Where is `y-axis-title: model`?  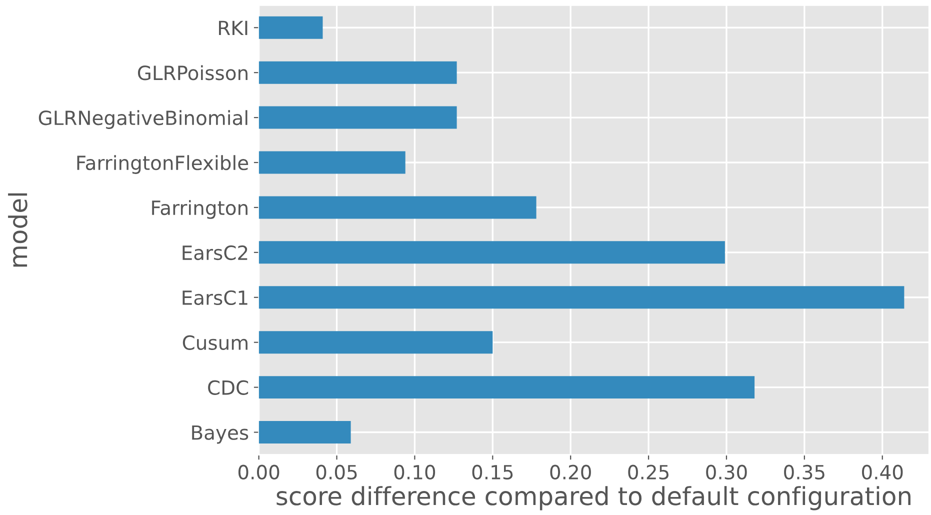
y-axis-title: model is located at coordinates (18, 230).